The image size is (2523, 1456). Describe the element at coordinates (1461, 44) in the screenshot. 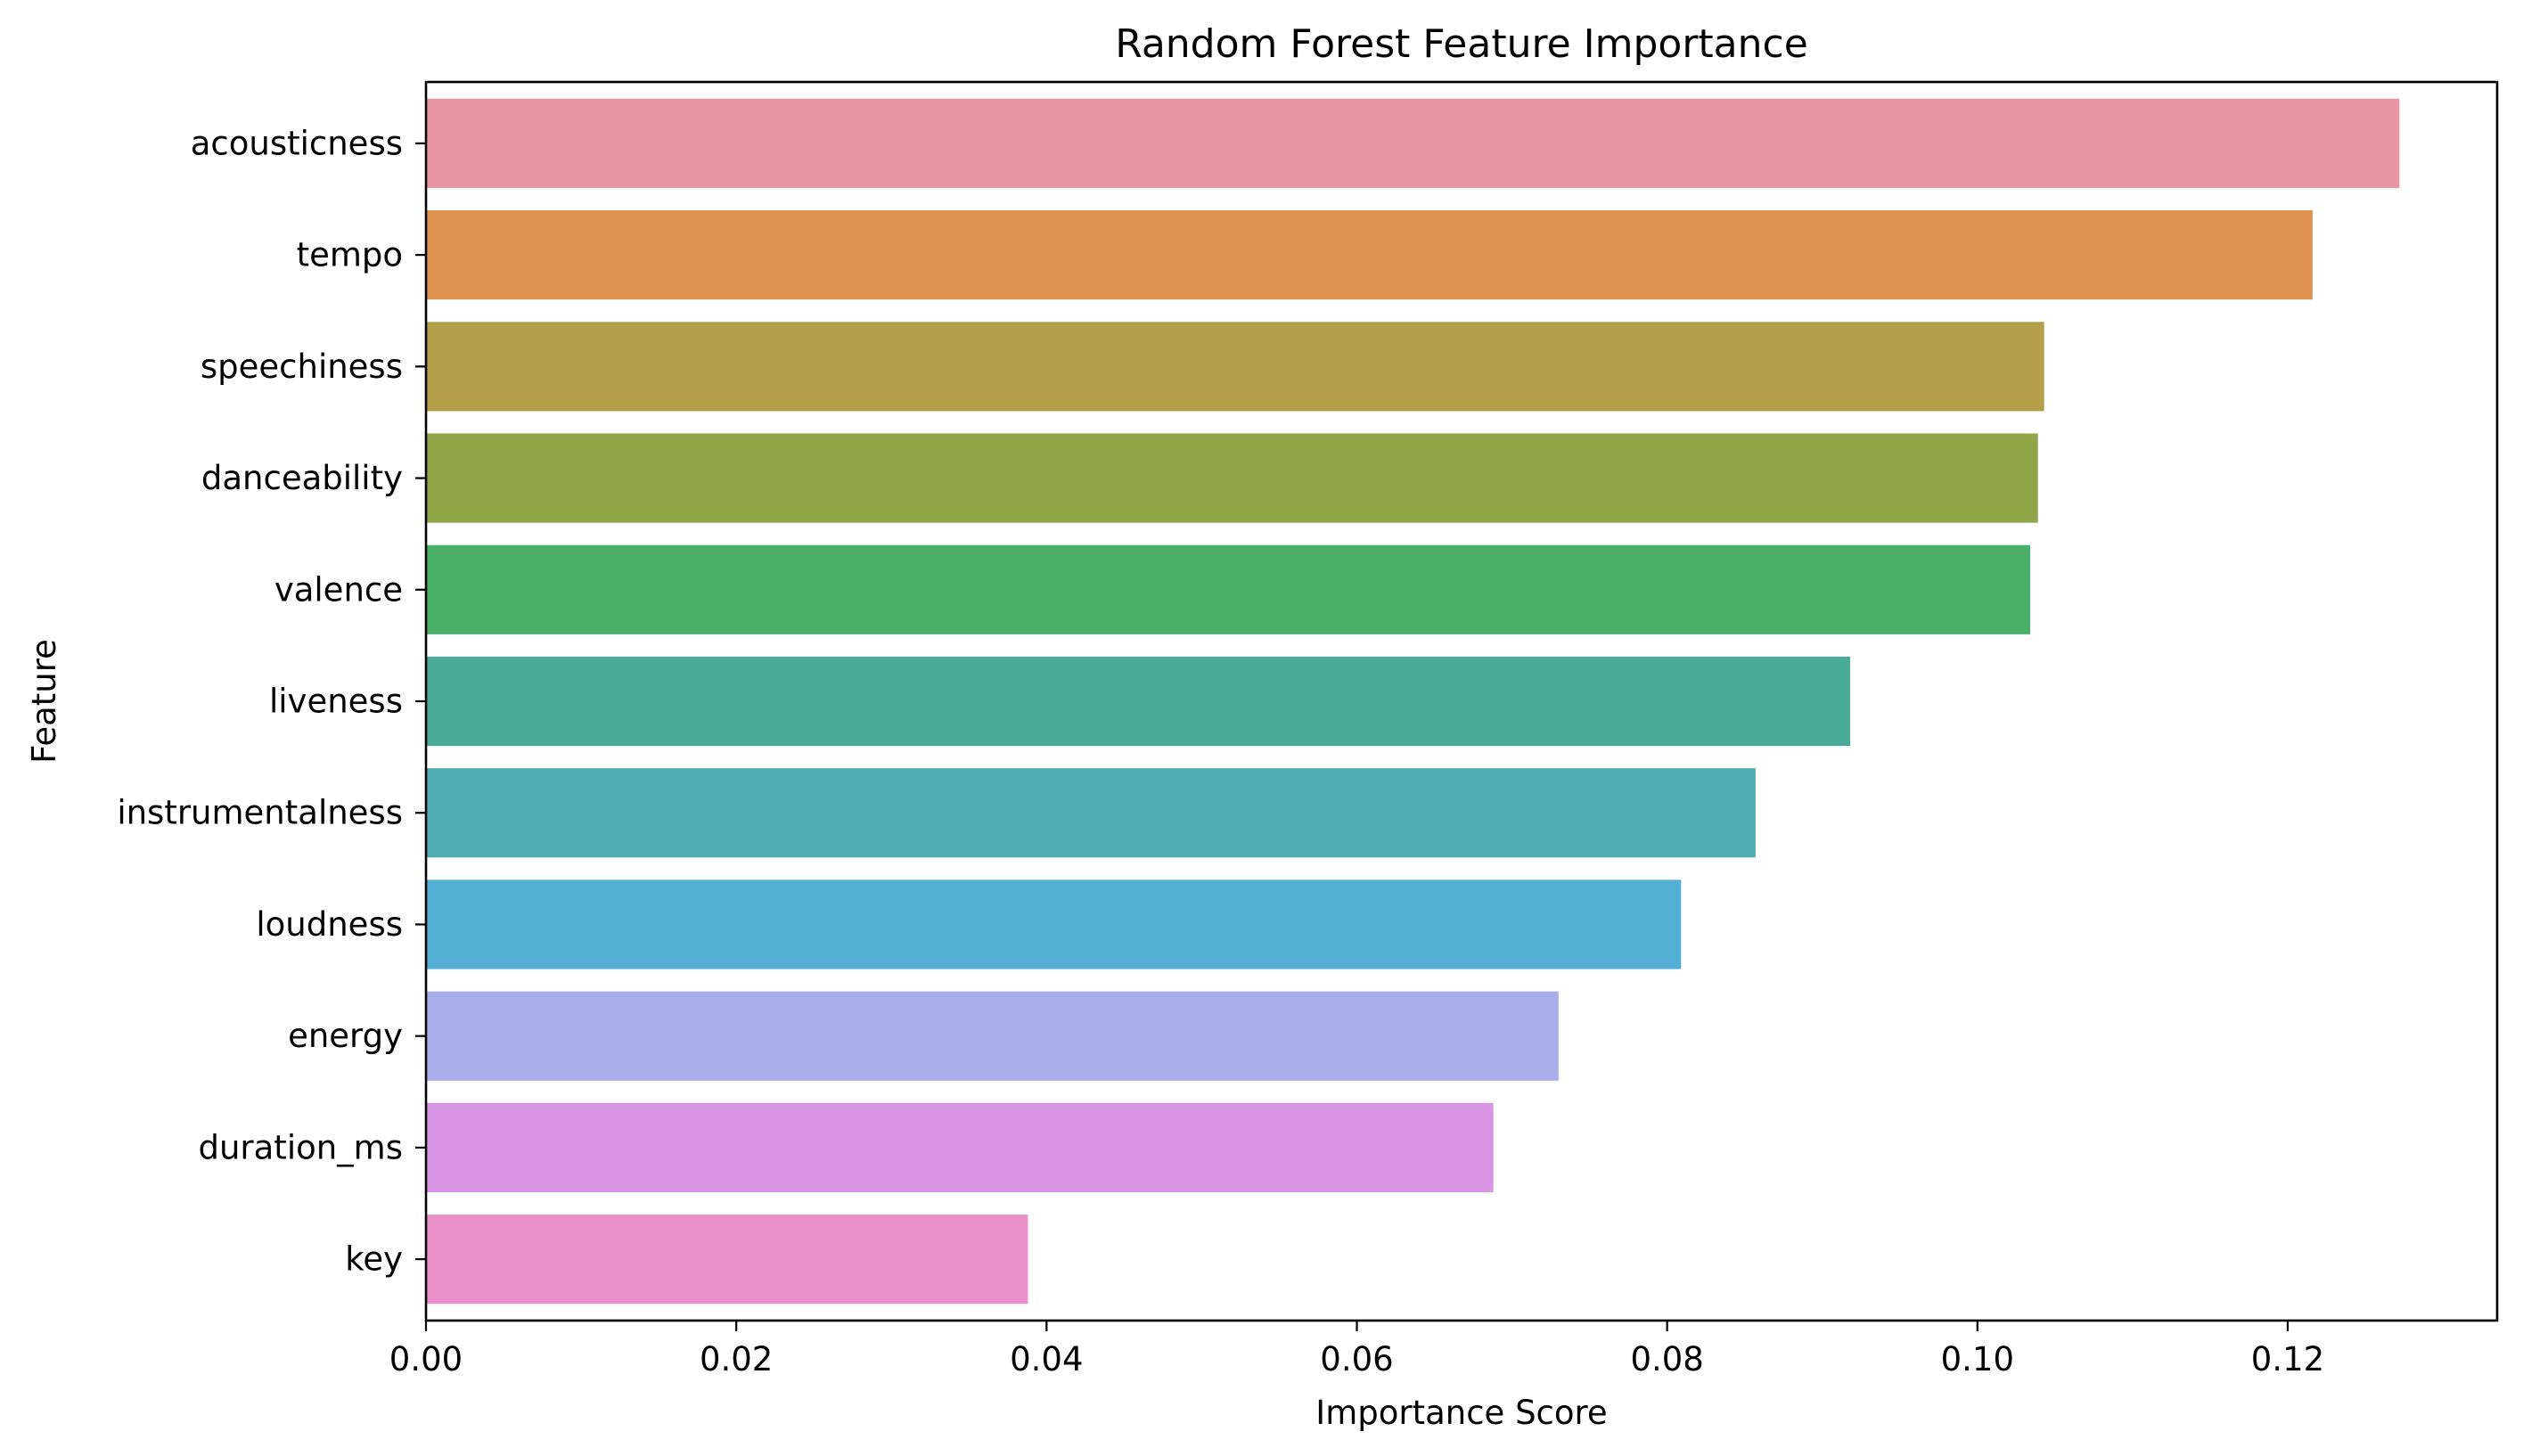

I see `chart-title: Random Forest Feature Importance` at that location.